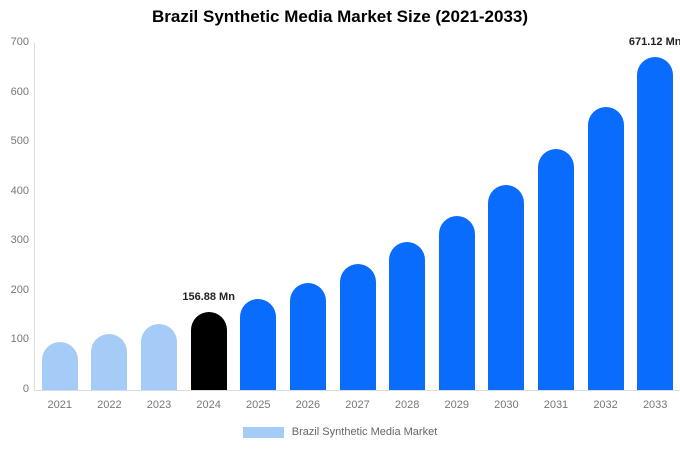 The width and height of the screenshot is (680, 450). Describe the element at coordinates (456, 302) in the screenshot. I see `bar-2029` at that location.